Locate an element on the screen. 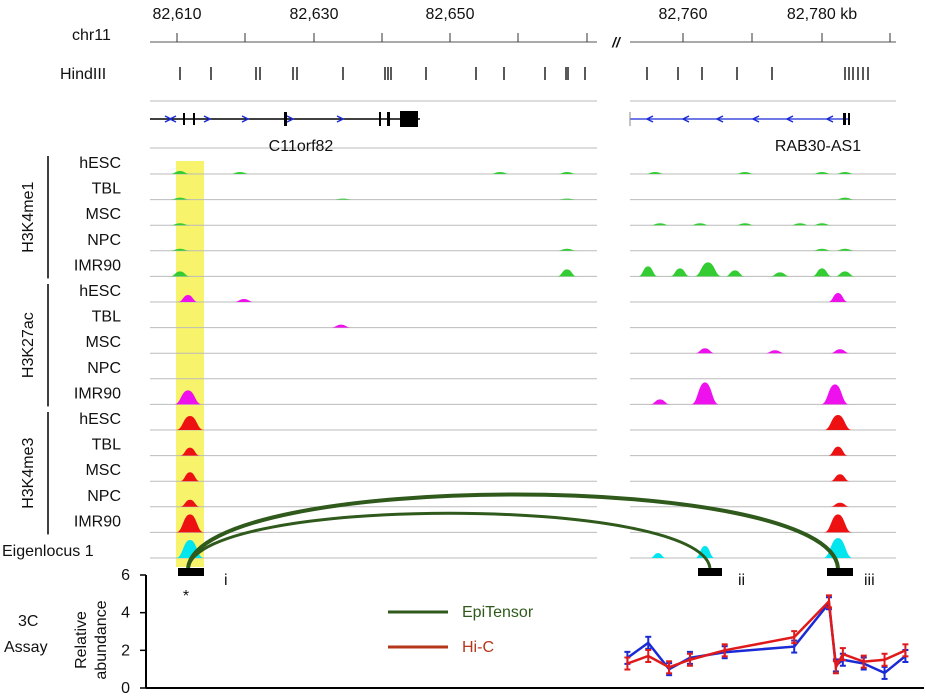  region-bar-i is located at coordinates (191, 572).